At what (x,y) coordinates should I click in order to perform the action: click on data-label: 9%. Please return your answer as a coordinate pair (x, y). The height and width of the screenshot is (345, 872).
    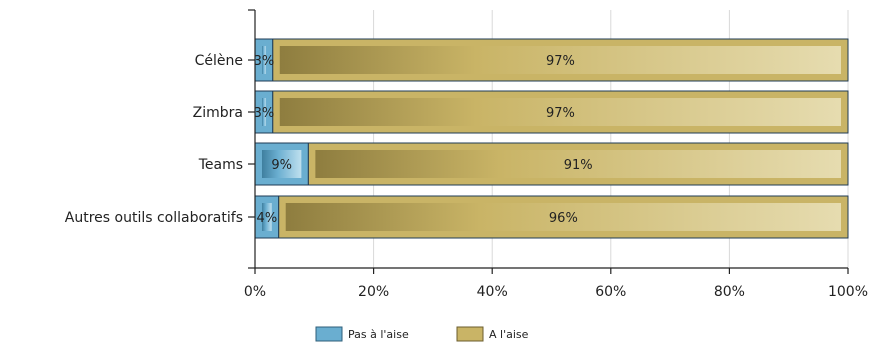
    Looking at the image, I should click on (281, 165).